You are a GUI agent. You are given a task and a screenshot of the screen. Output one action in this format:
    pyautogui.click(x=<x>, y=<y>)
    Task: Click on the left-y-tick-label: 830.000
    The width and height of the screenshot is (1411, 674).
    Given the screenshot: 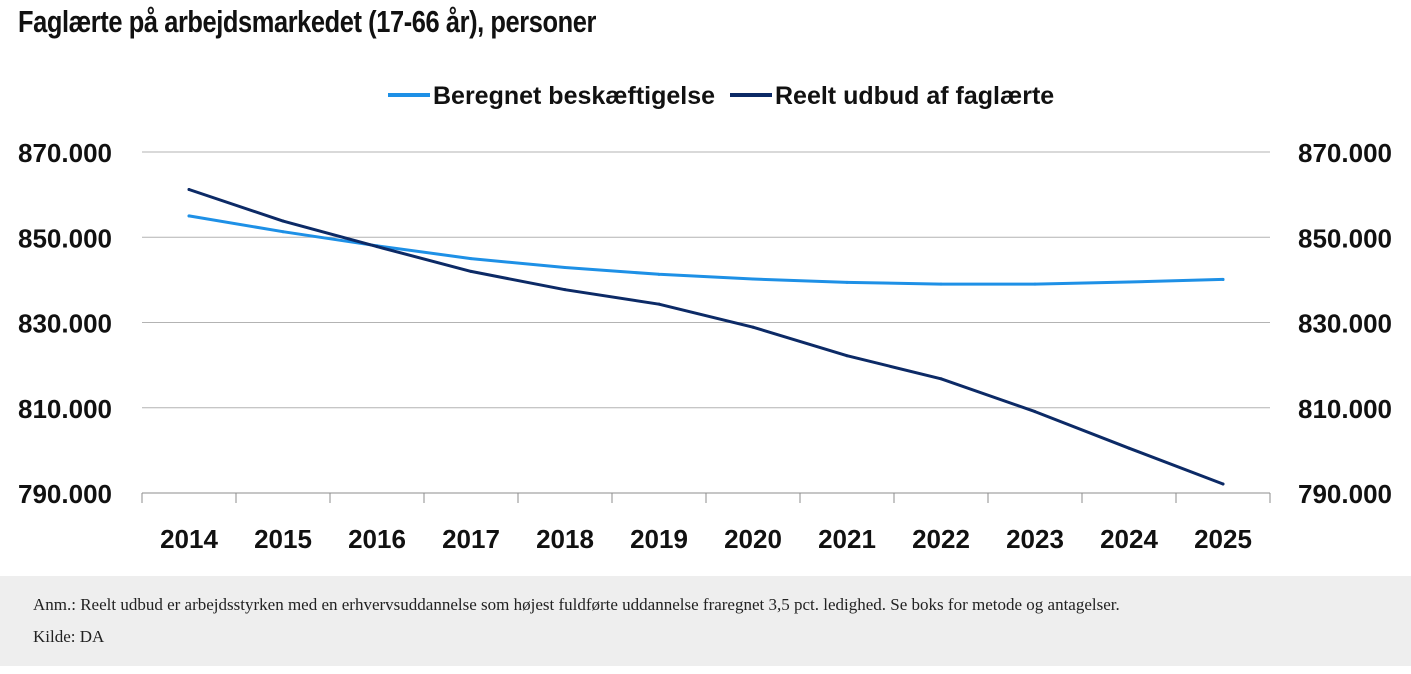 What is the action you would take?
    pyautogui.click(x=65, y=324)
    